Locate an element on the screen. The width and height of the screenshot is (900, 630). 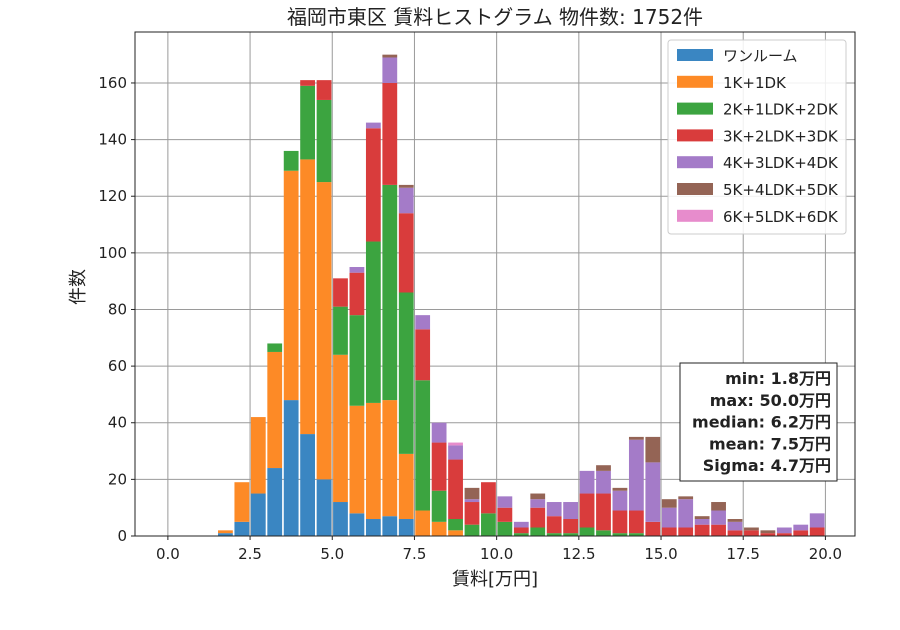
y-tick-label: 40 is located at coordinates (117, 423).